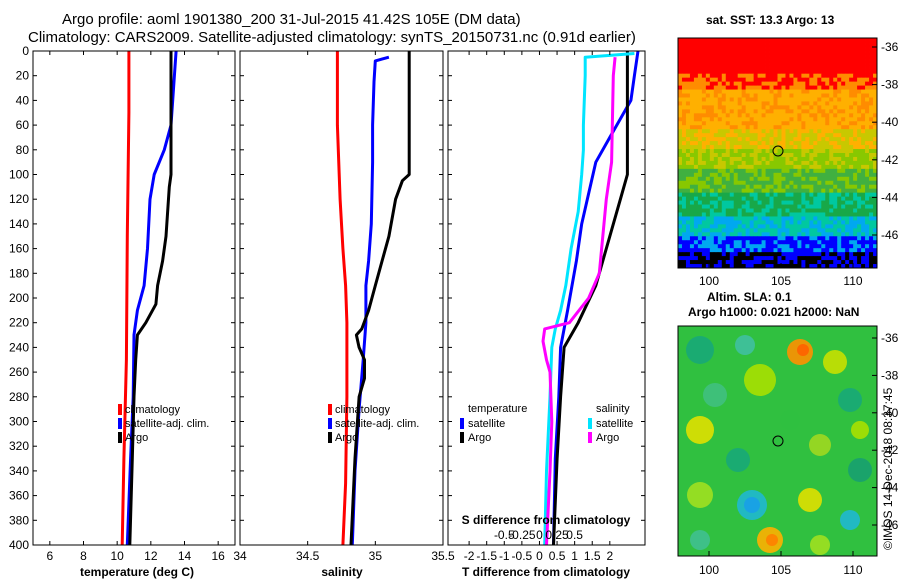  Describe the element at coordinates (574, 556) in the screenshot. I see `x-tick-label: 1` at that location.